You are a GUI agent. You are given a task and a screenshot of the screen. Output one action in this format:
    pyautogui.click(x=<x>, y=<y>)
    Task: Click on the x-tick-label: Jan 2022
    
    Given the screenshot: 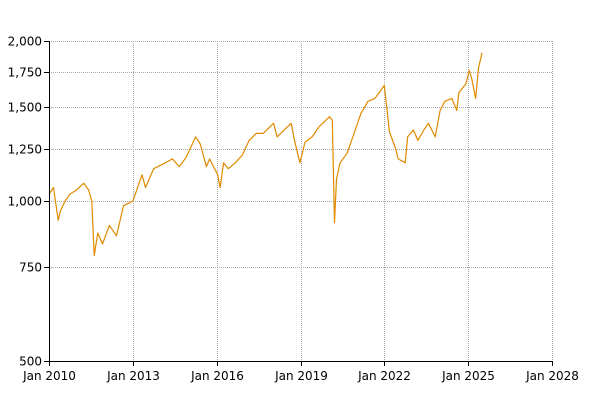 What is the action you would take?
    pyautogui.click(x=384, y=376)
    